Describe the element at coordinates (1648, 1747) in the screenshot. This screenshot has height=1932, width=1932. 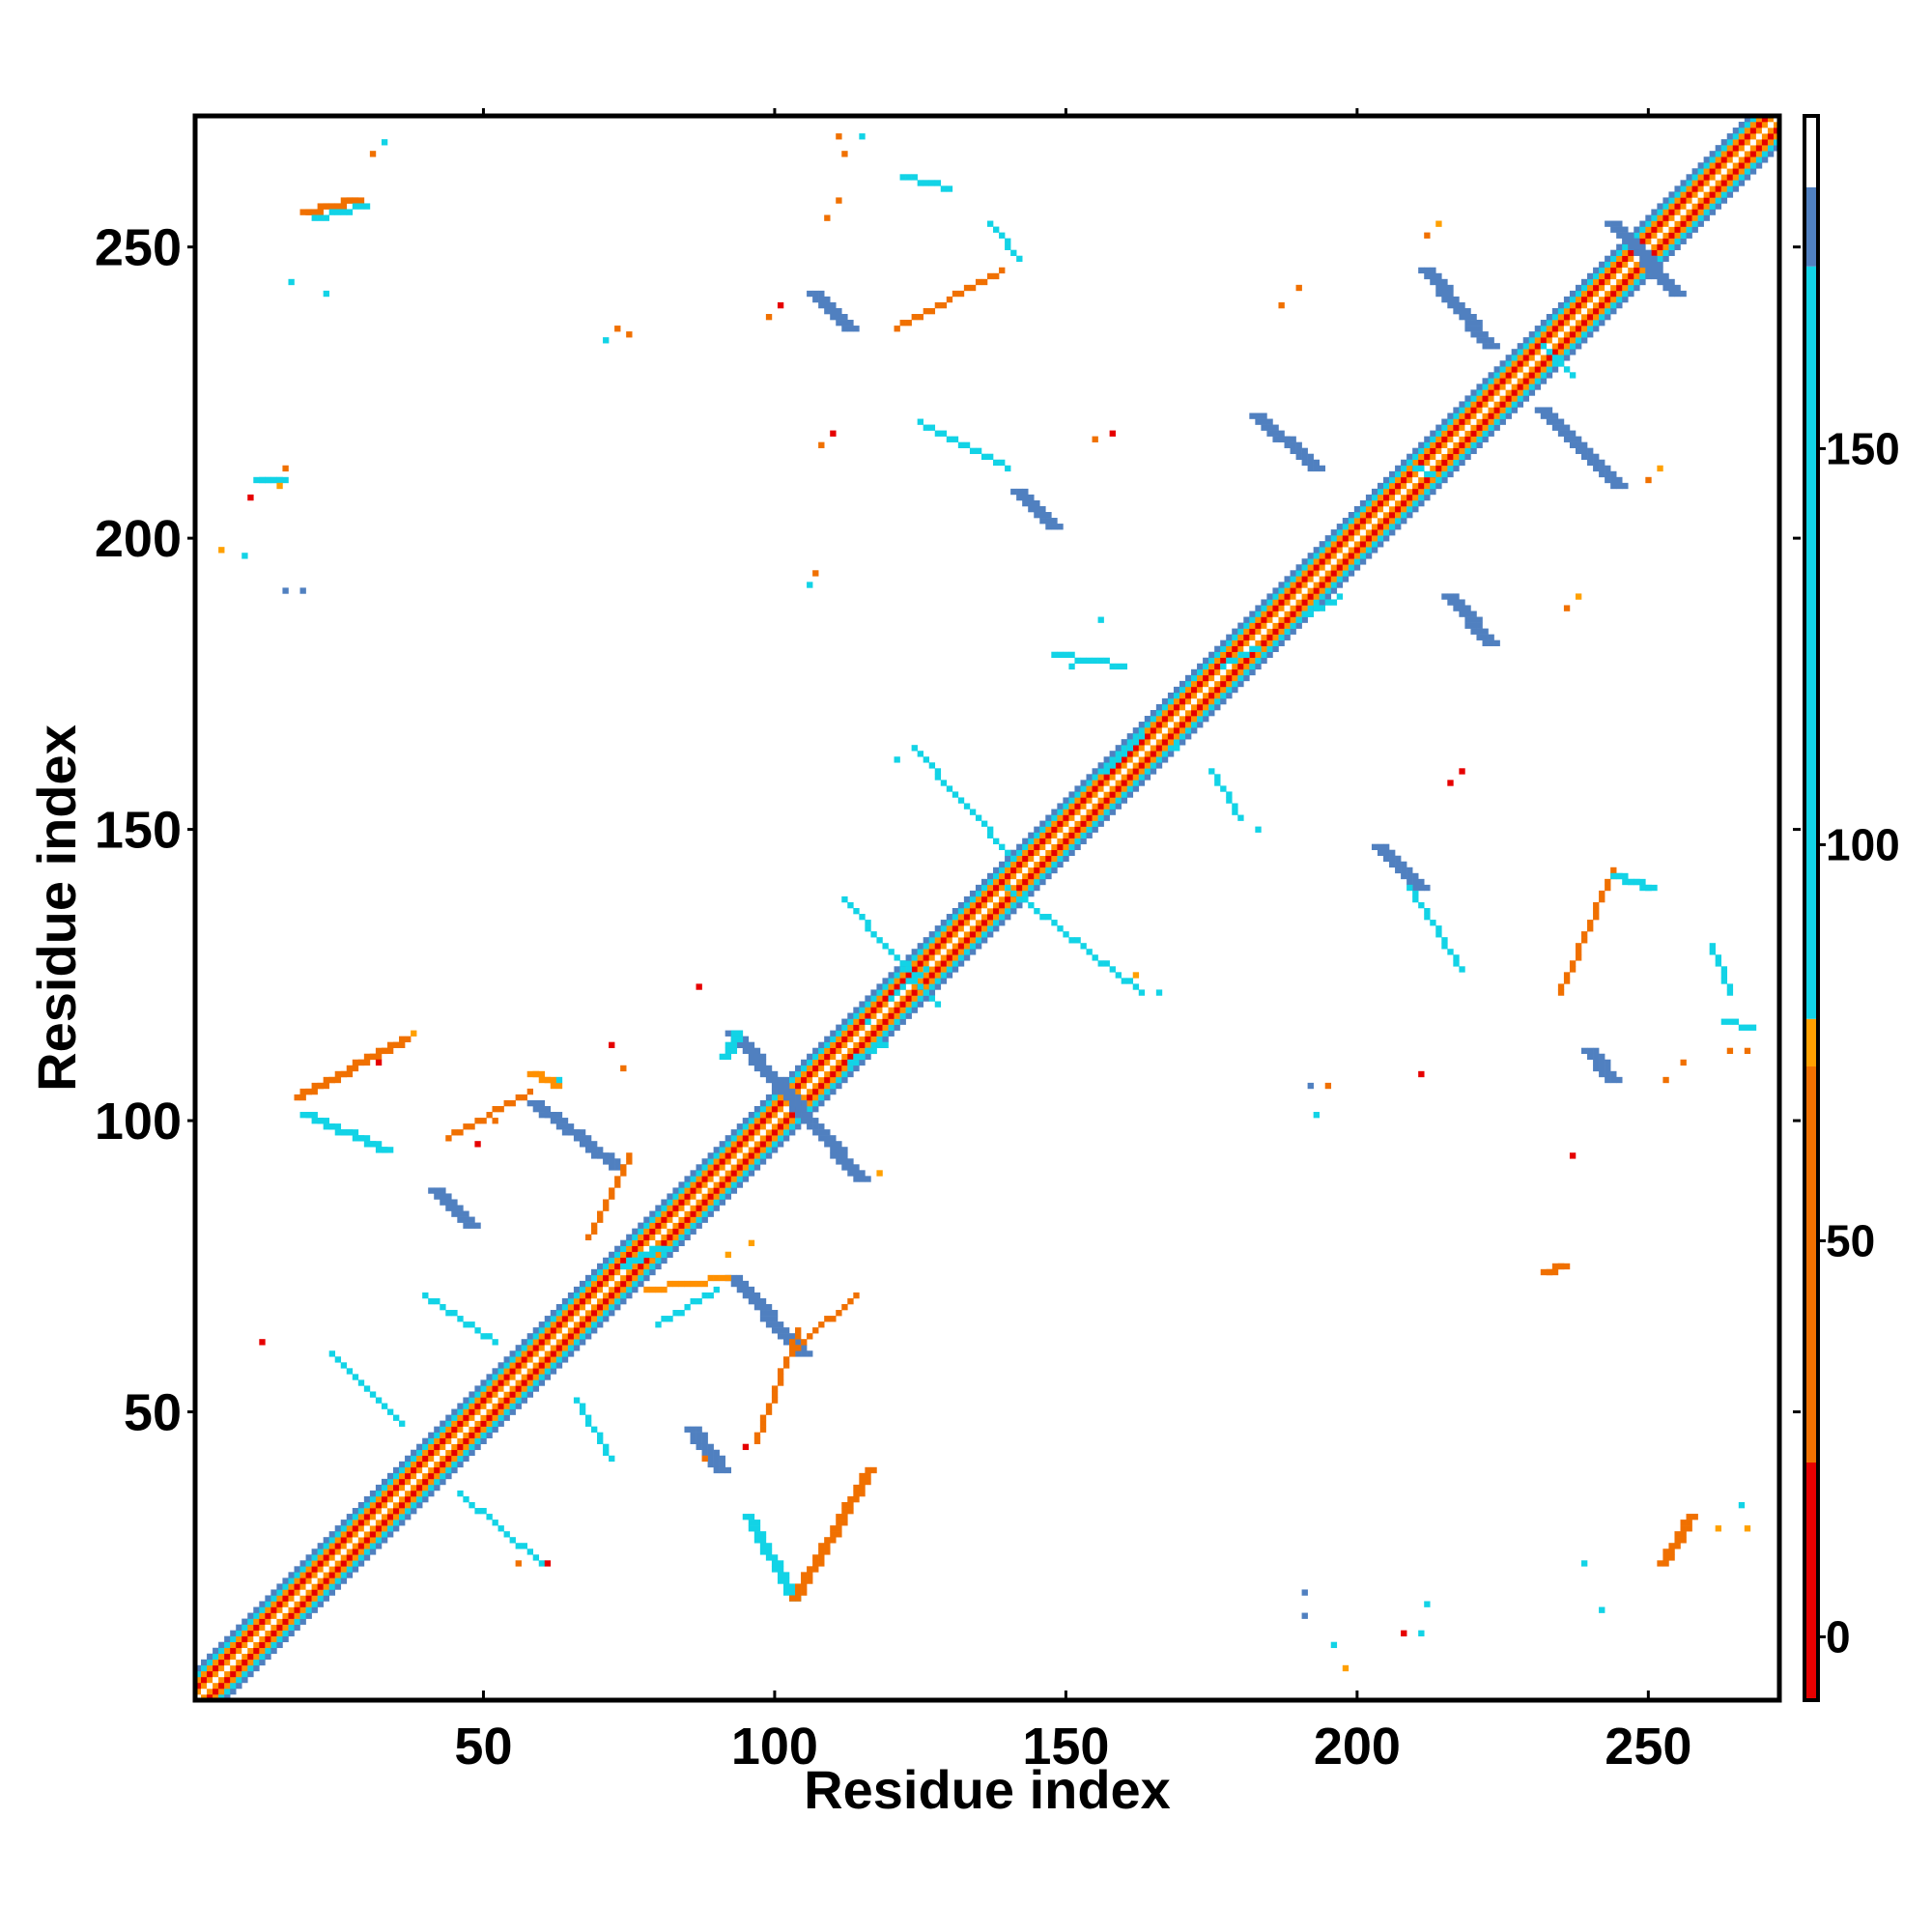
I see `x-tick-label: 250` at that location.